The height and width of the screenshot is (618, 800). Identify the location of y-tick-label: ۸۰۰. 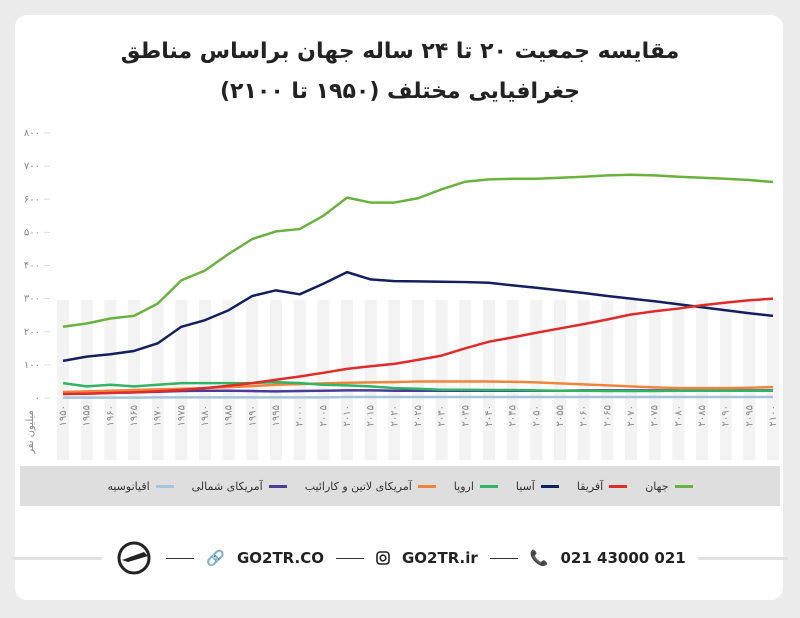
(32, 133).